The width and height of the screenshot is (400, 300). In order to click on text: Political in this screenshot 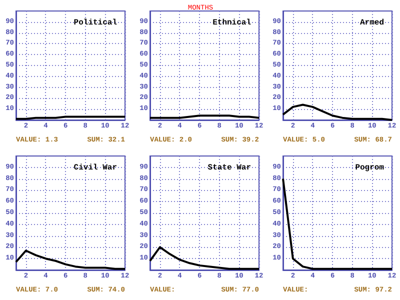, I will do `click(96, 23)`.